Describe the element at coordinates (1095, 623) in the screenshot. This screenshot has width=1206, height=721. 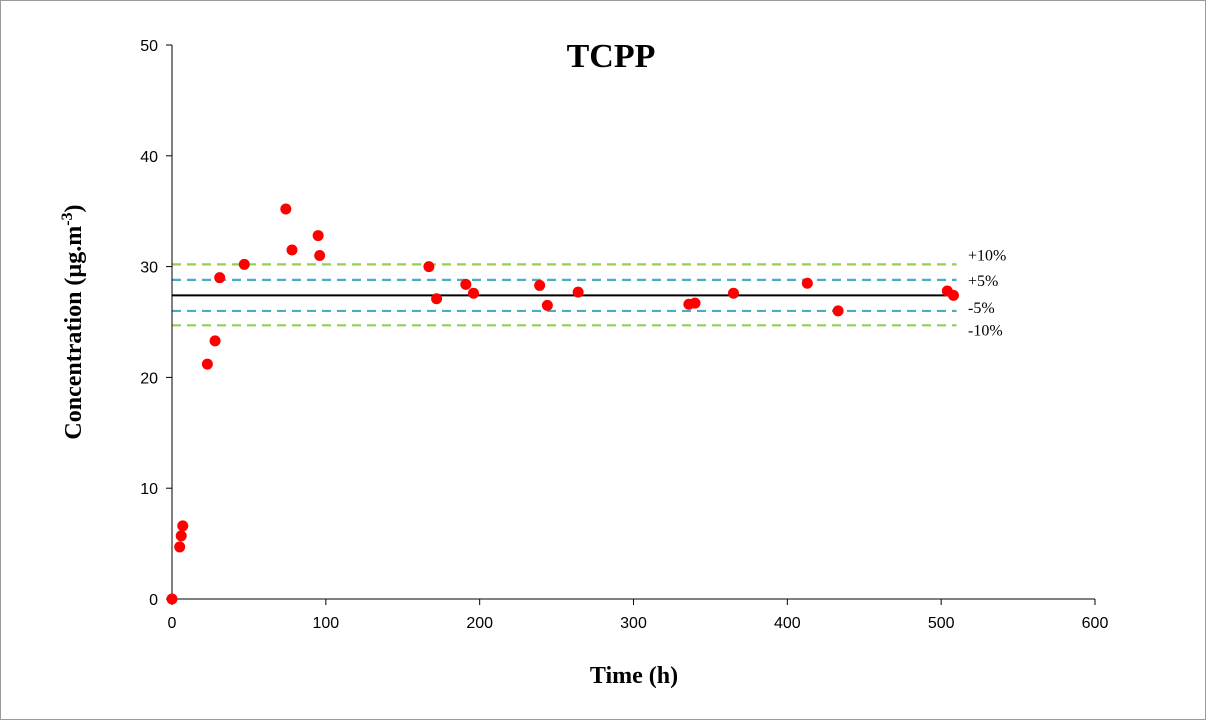
I see `x-tick-label: 600` at that location.